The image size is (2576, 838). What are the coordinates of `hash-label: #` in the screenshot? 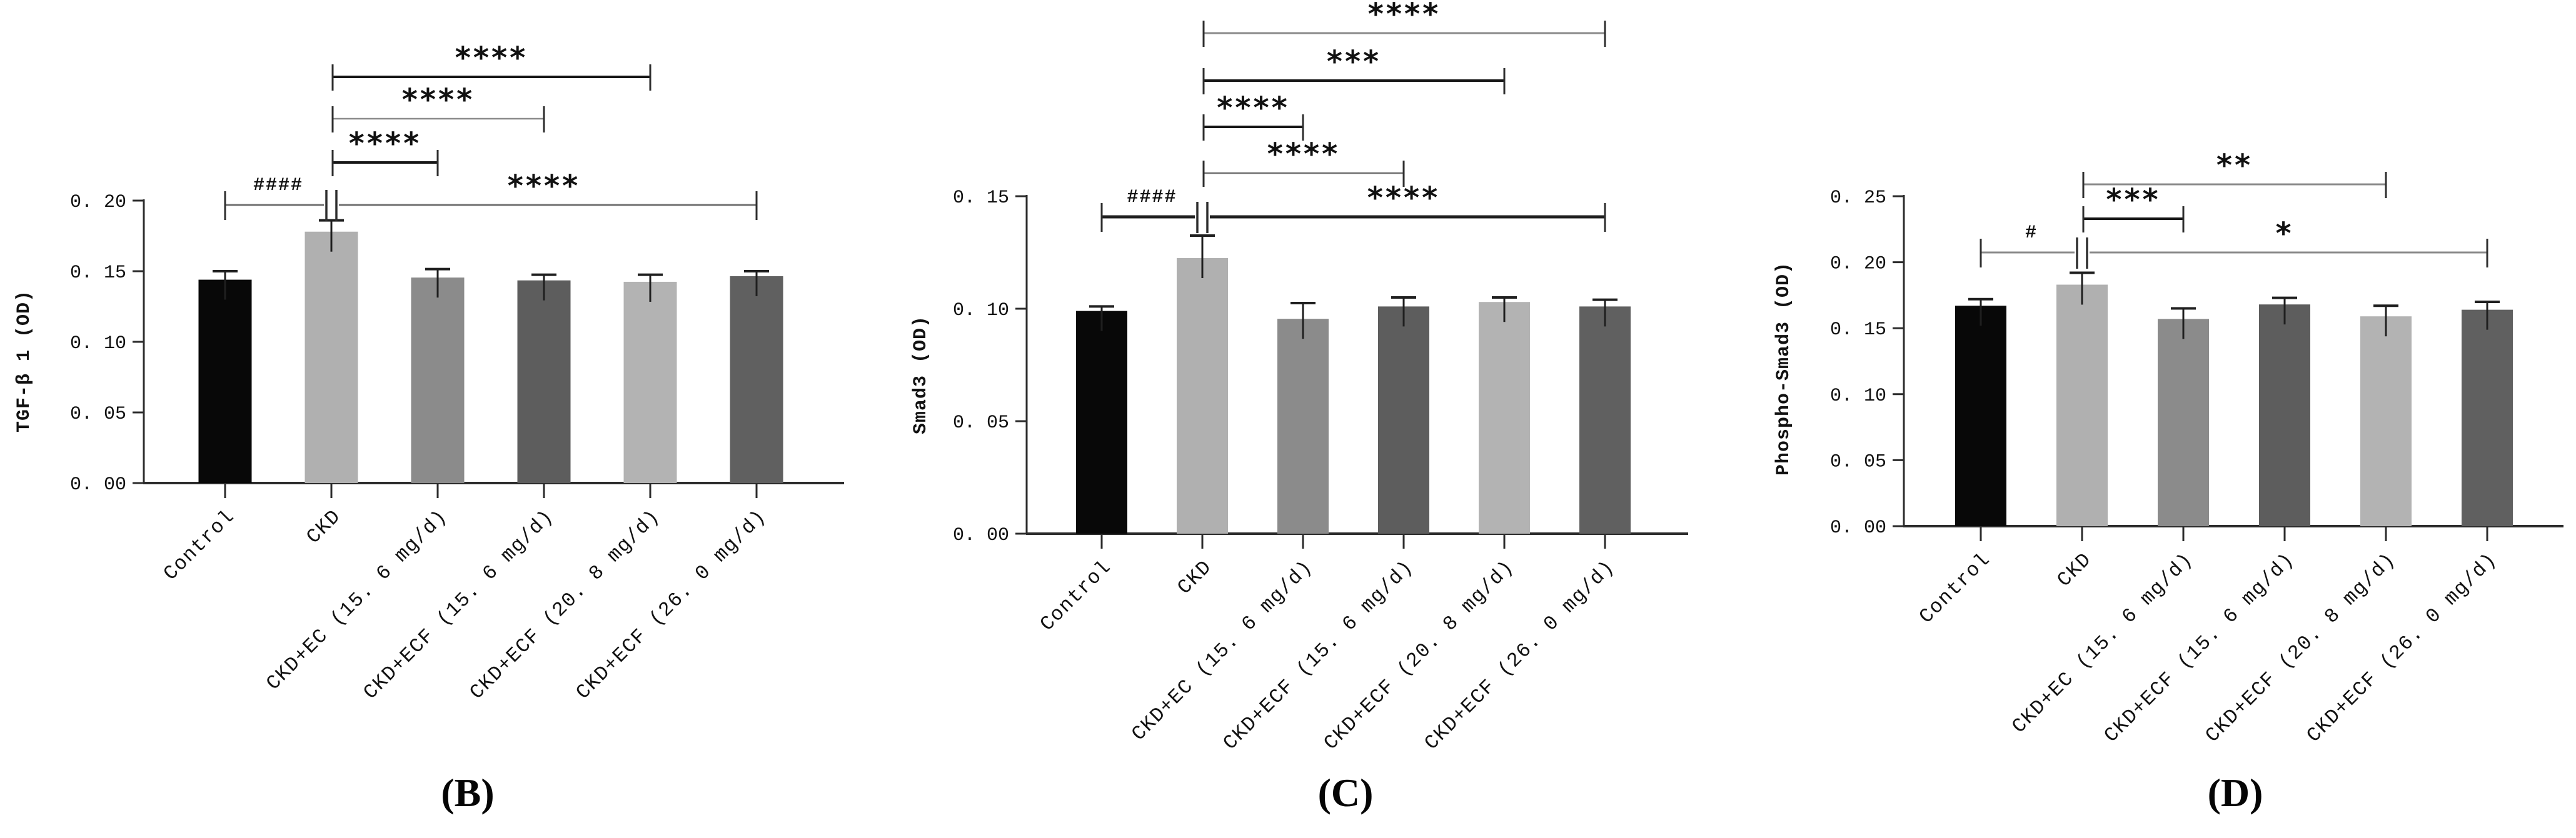 It's located at (2031, 233).